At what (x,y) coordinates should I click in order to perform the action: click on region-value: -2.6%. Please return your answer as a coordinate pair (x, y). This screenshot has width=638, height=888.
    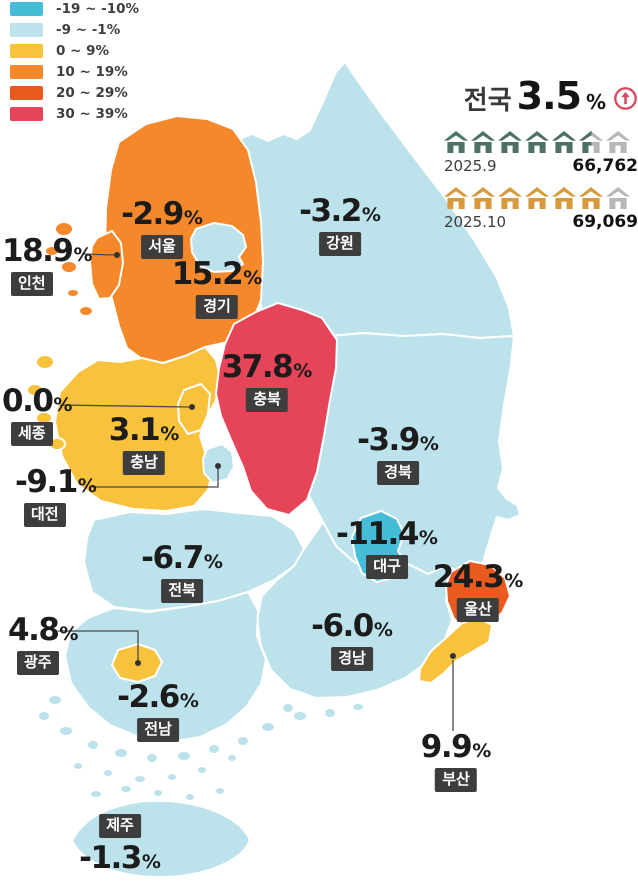
    Looking at the image, I should click on (158, 697).